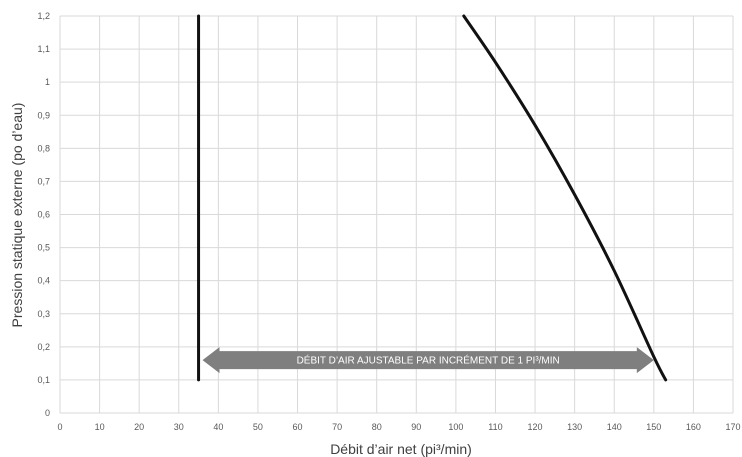  What do you see at coordinates (43, 115) in the screenshot?
I see `y-tick-label: 0,9` at bounding box center [43, 115].